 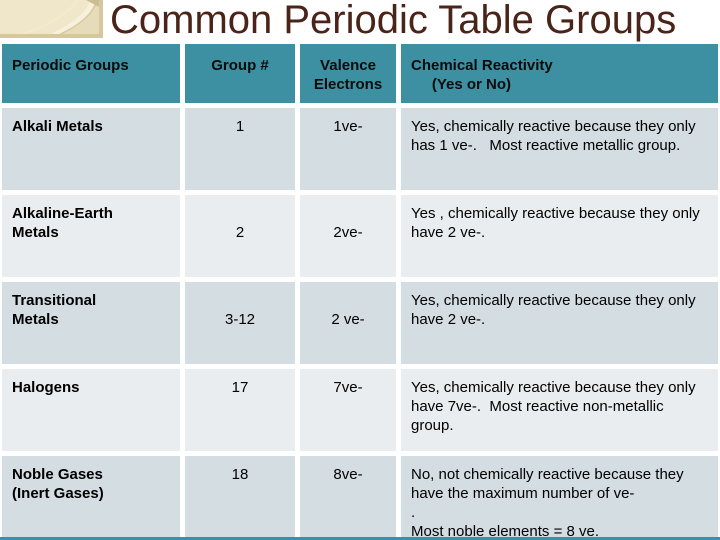 What do you see at coordinates (240, 410) in the screenshot?
I see `cell-group-number: 17` at bounding box center [240, 410].